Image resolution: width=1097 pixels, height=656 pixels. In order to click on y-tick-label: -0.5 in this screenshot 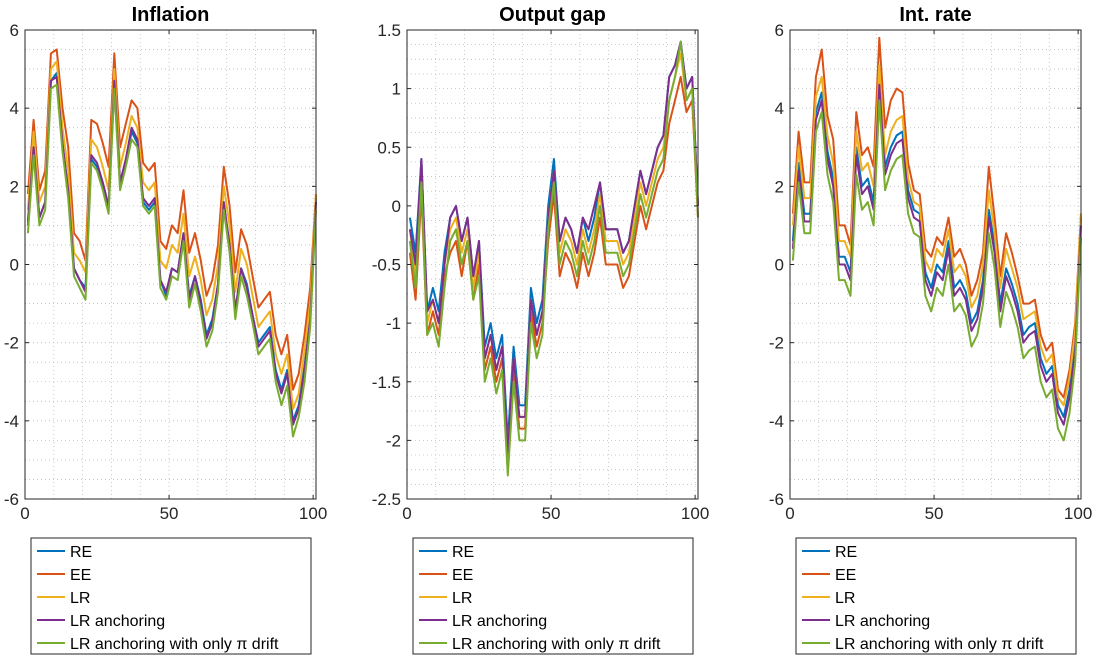, I will do `click(386, 265)`.